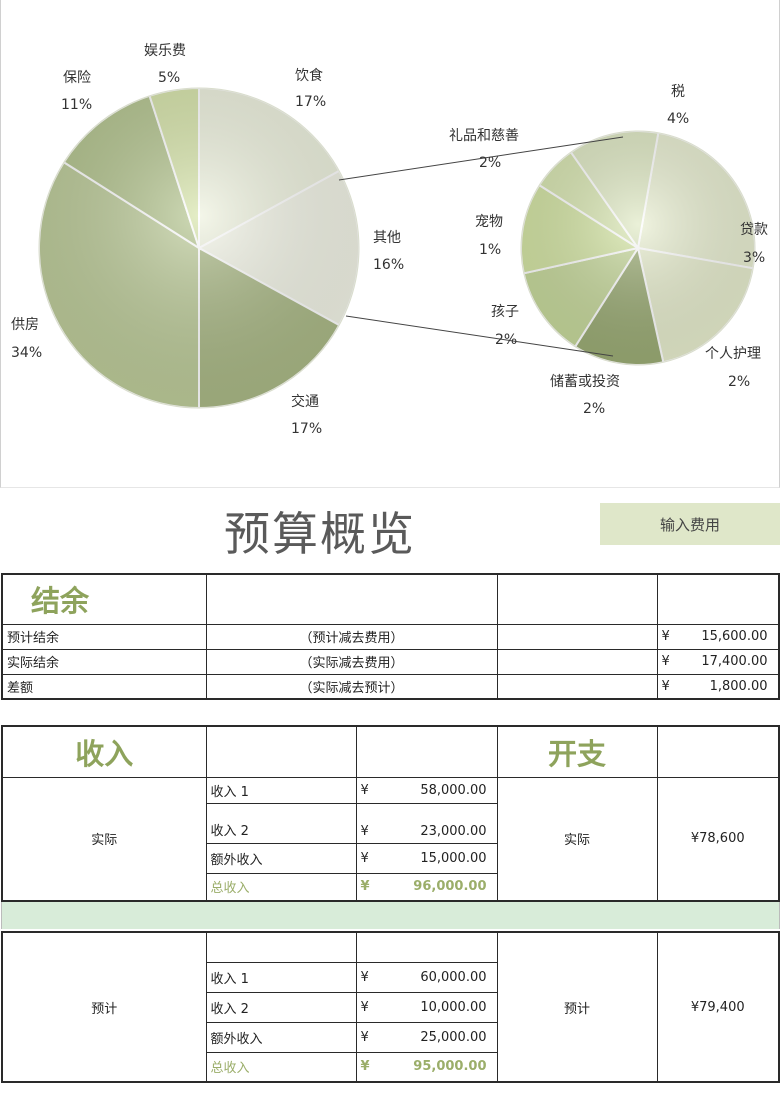 The image size is (780, 1103). I want to click on pie-pct-personal-care: 2%, so click(739, 382).